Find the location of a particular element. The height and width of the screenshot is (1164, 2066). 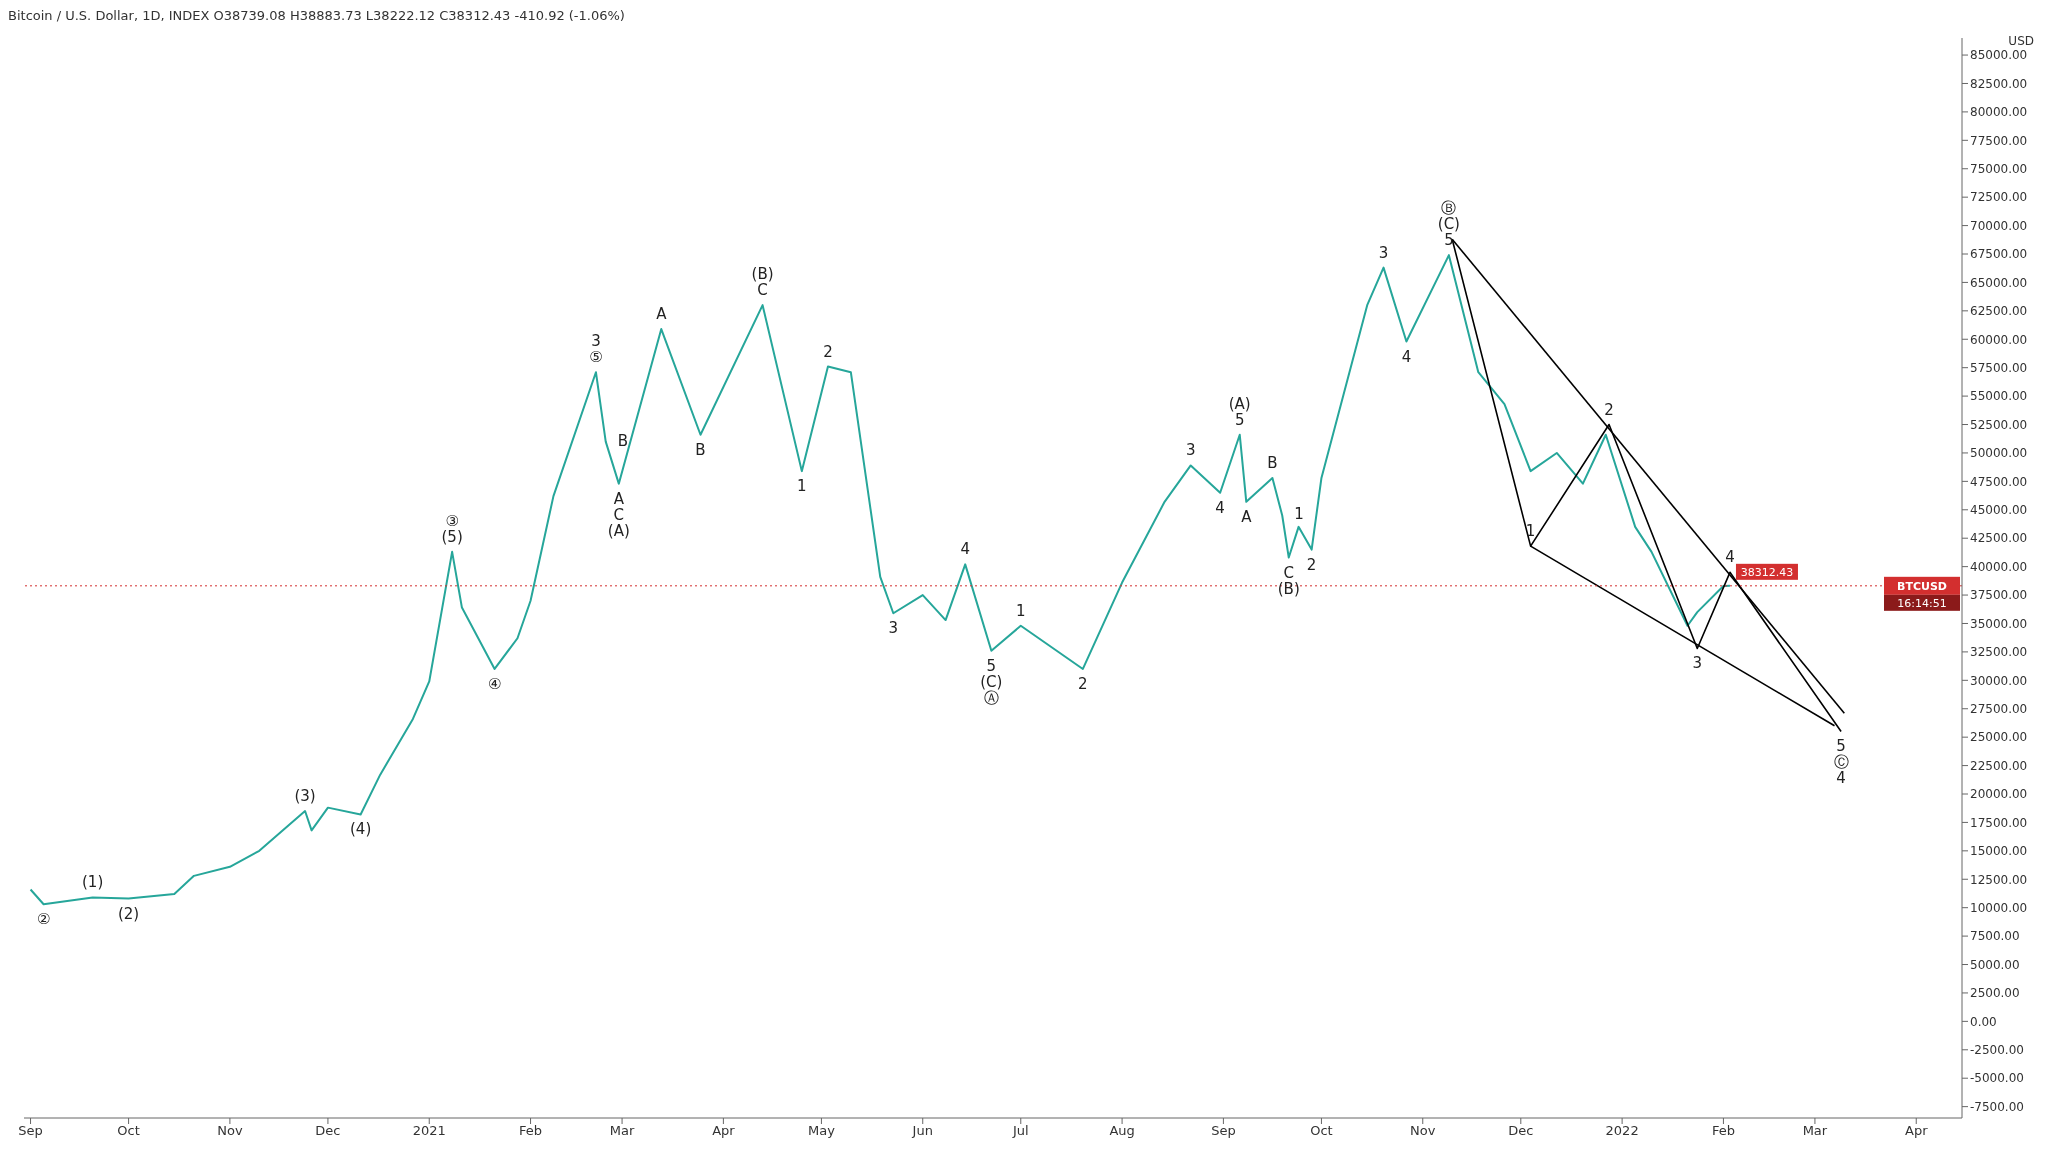

y-tick-label: 40000.00 is located at coordinates (1999, 566).